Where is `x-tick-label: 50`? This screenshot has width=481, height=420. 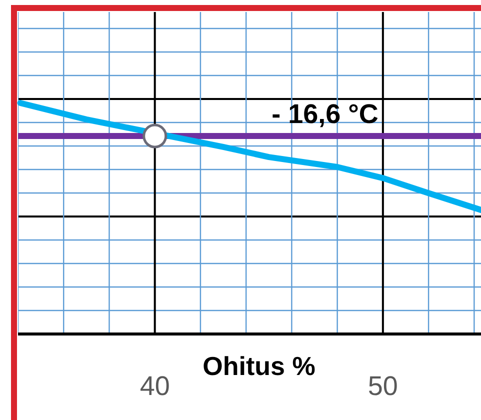
x-tick-label: 50 is located at coordinates (383, 386).